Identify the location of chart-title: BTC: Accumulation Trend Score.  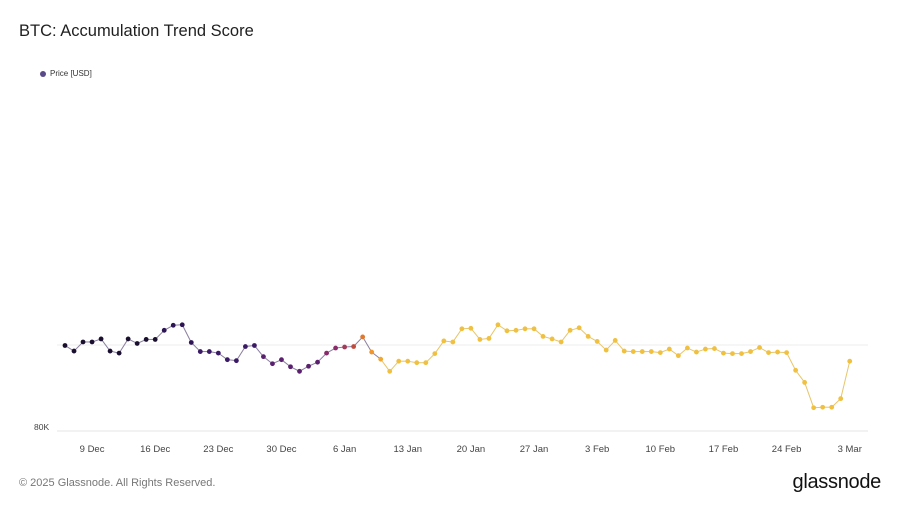
(136, 31).